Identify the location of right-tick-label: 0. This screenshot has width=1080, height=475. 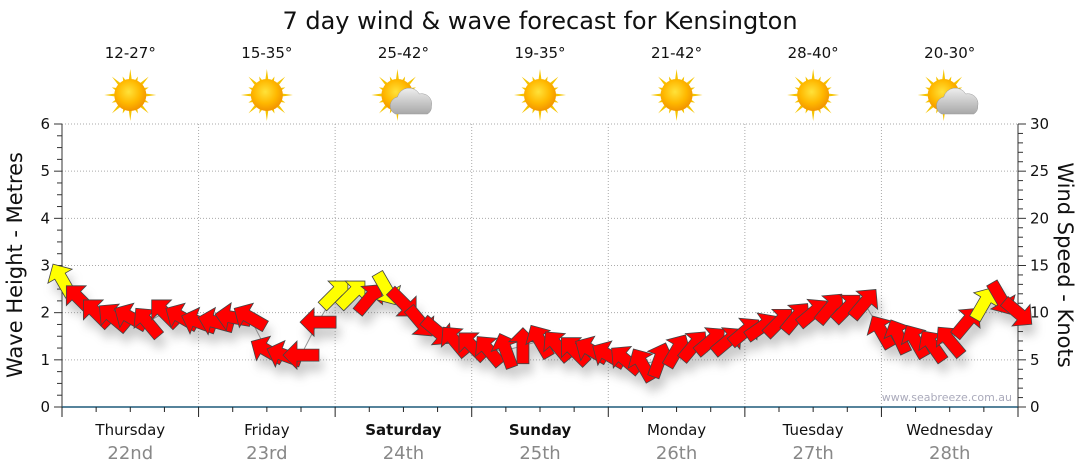
(1035, 407).